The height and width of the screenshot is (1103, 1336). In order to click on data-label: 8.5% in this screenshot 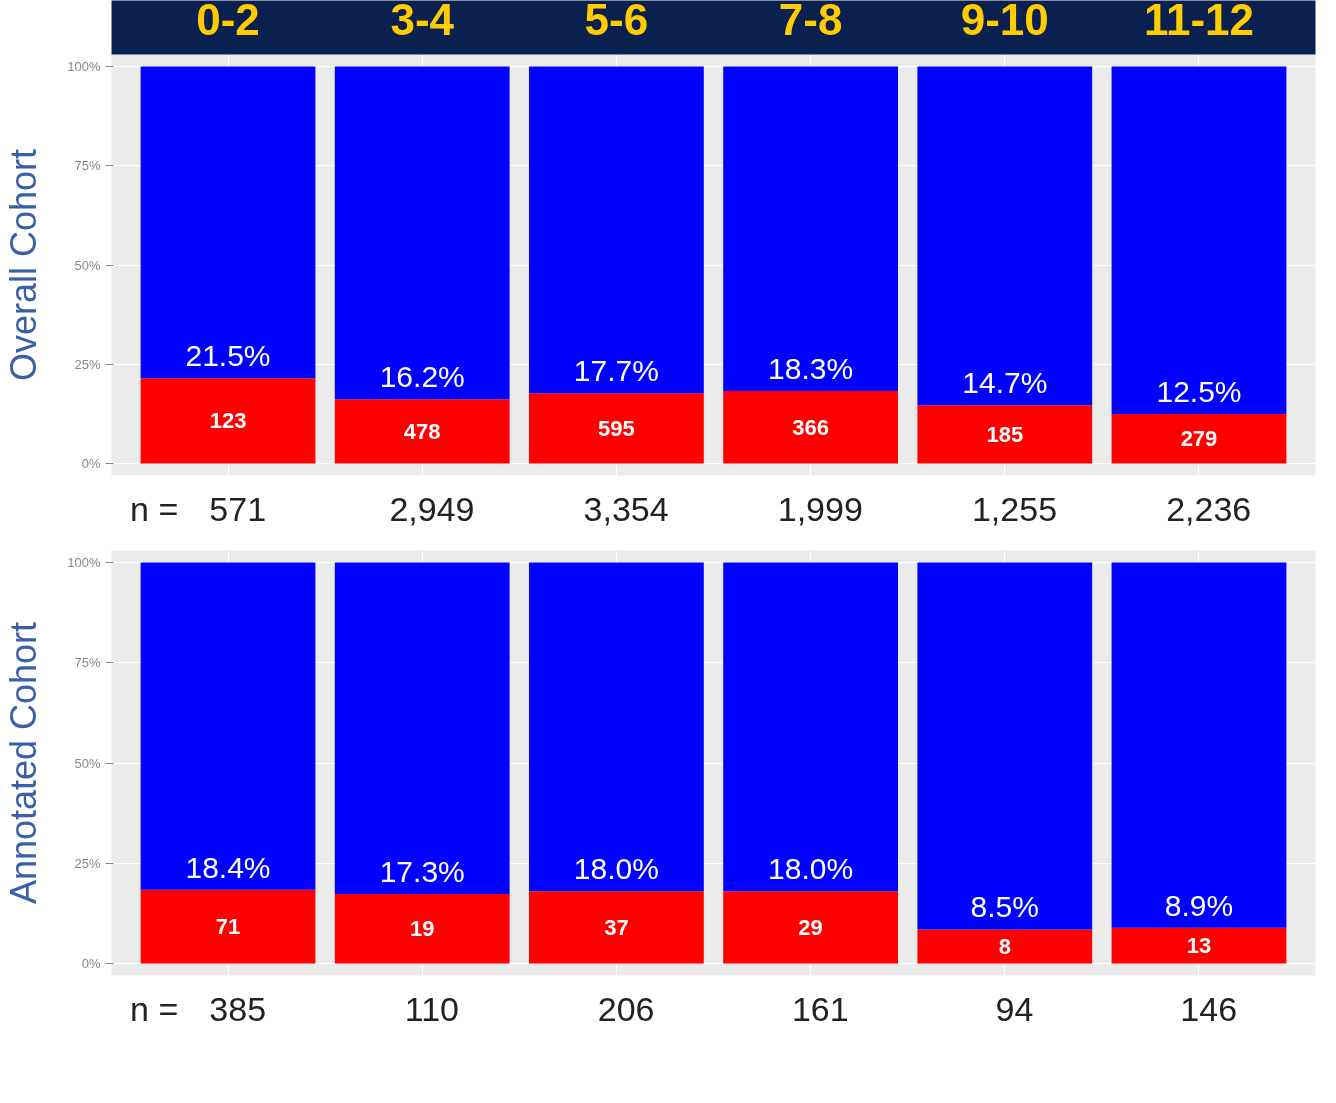, I will do `click(1004, 907)`.